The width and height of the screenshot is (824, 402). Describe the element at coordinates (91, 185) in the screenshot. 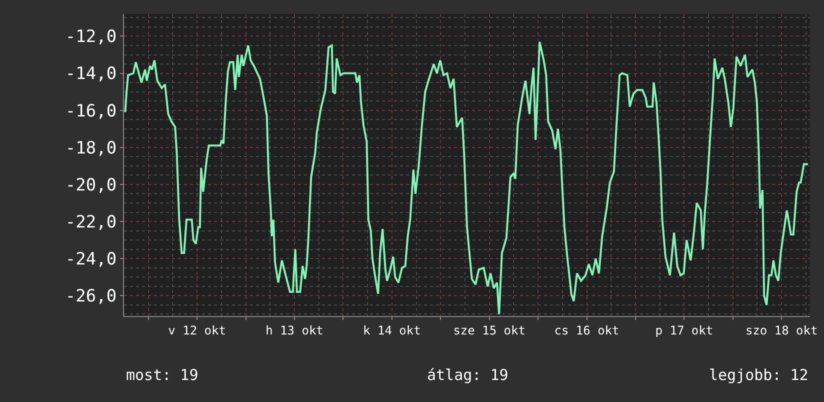

I see `y-tick-label: -20,0` at that location.